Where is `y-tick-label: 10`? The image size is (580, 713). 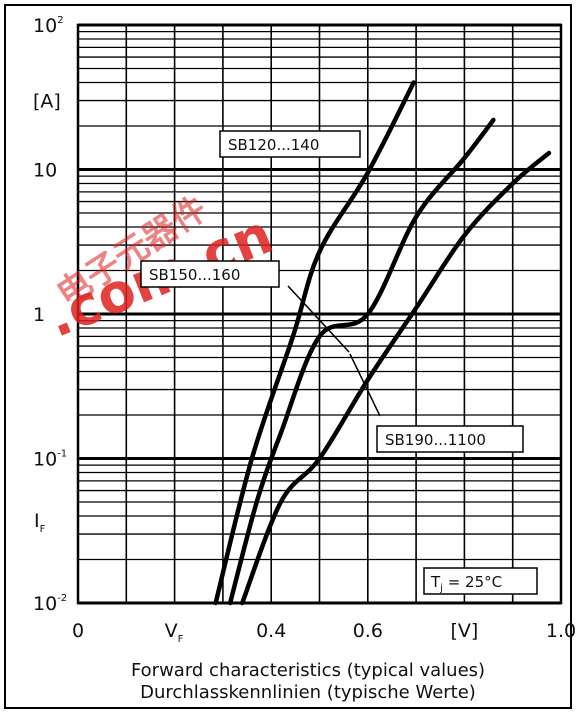 y-tick-label: 10 is located at coordinates (45, 171).